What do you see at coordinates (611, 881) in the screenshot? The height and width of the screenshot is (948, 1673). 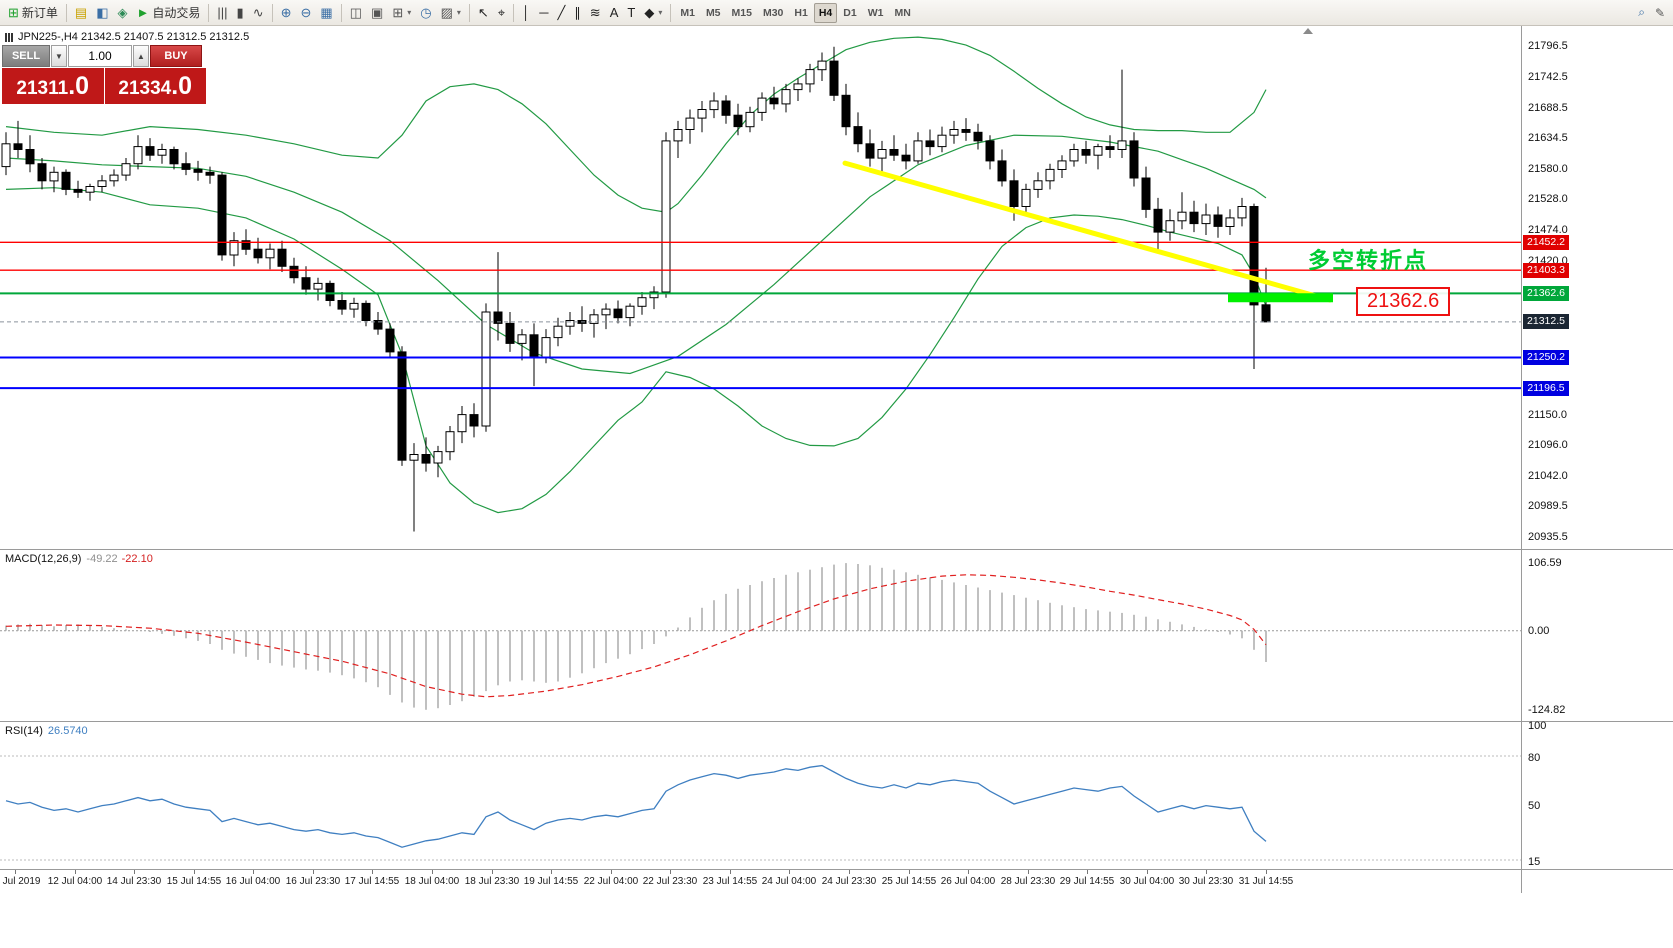 I see `time-label: 22 Jul 04:00` at bounding box center [611, 881].